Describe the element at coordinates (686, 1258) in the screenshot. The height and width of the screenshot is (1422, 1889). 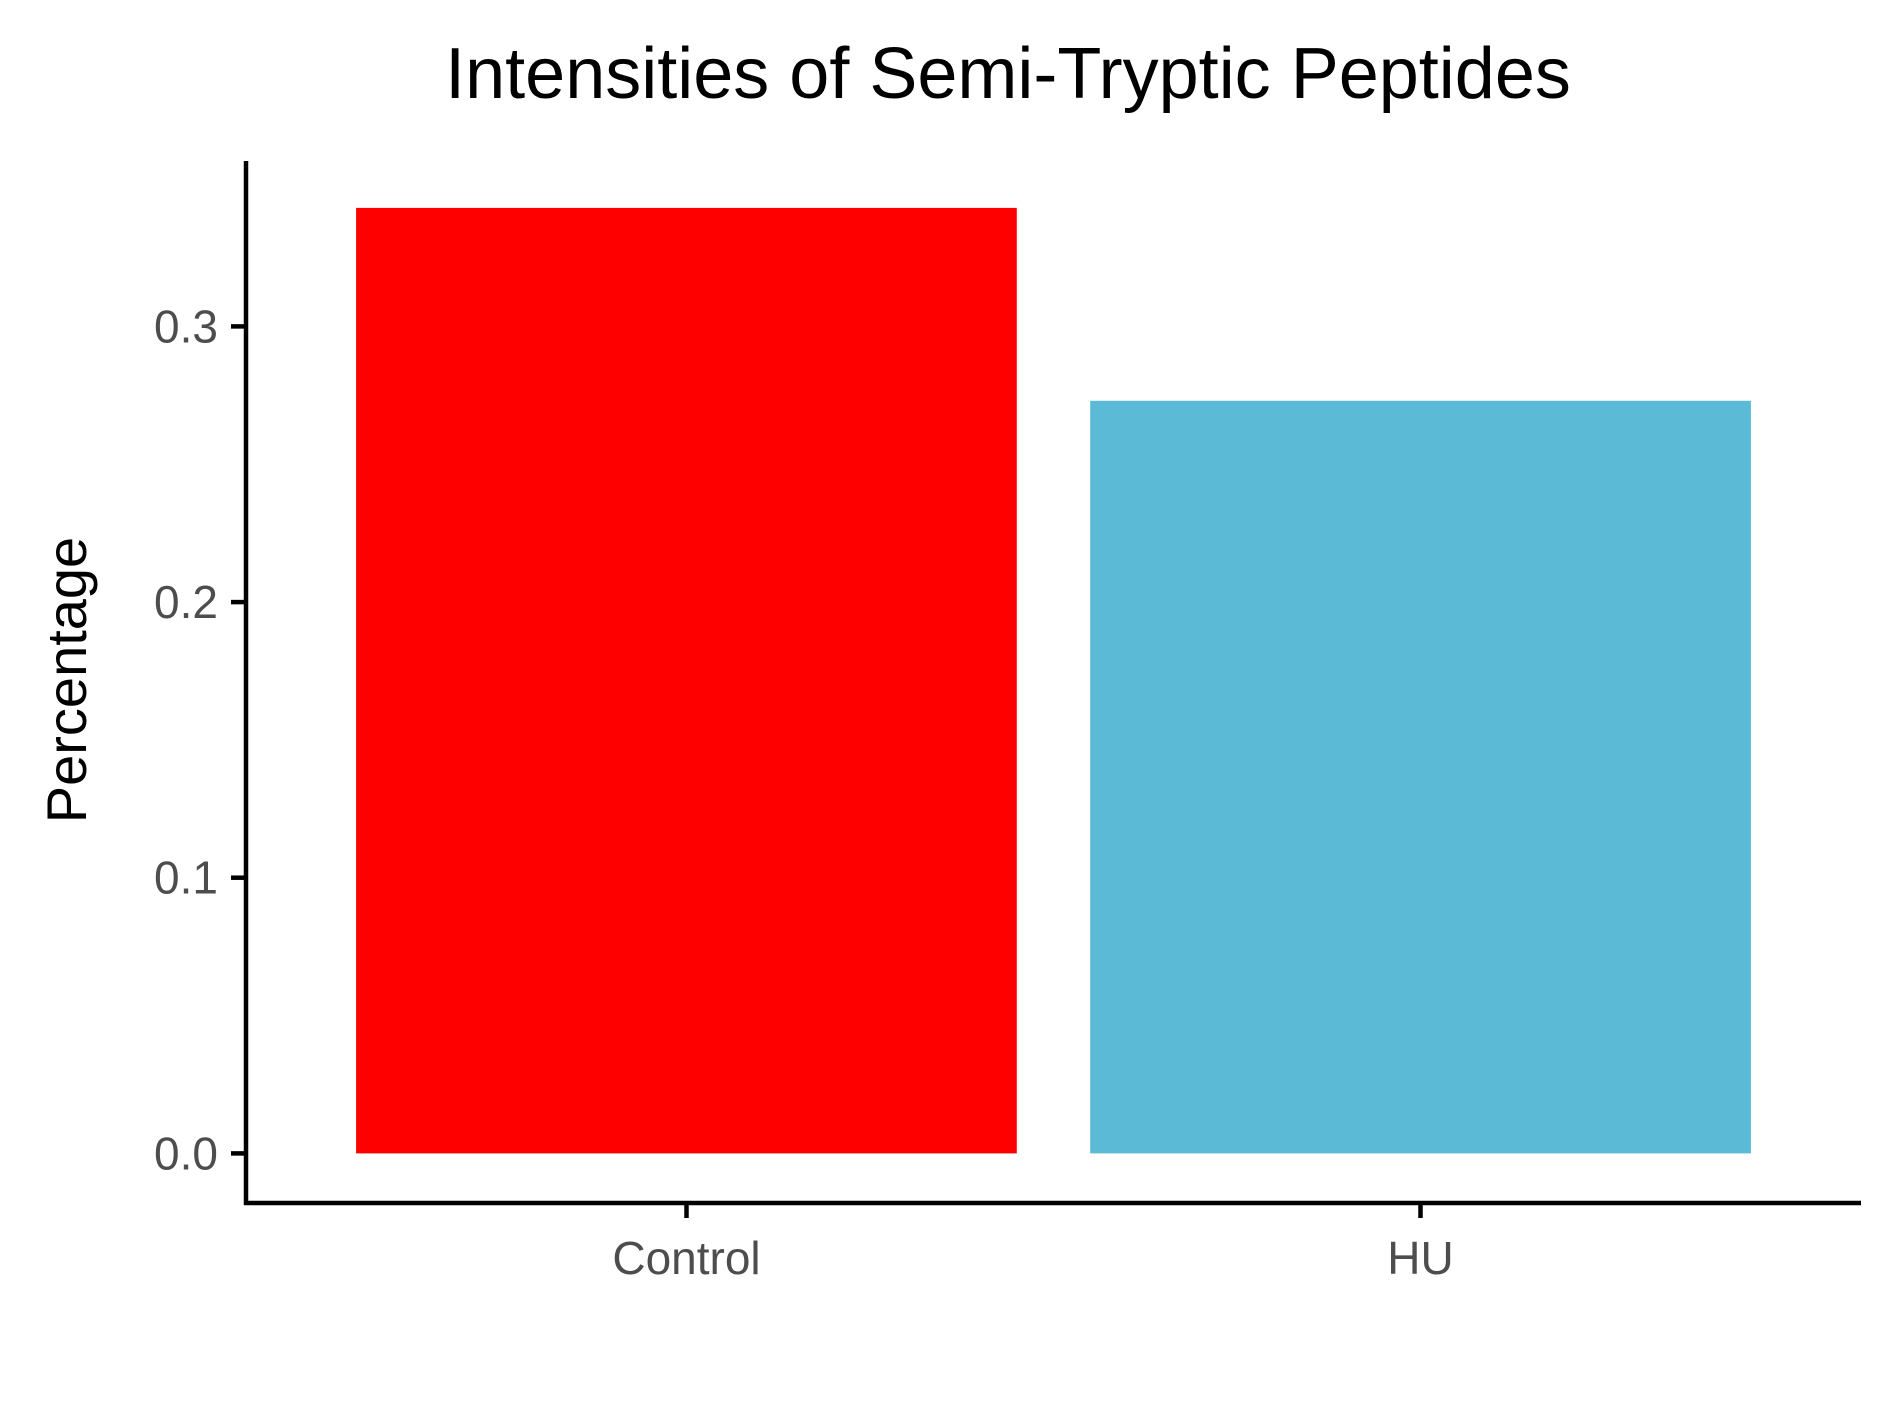
I see `x-tick-label: Control` at that location.